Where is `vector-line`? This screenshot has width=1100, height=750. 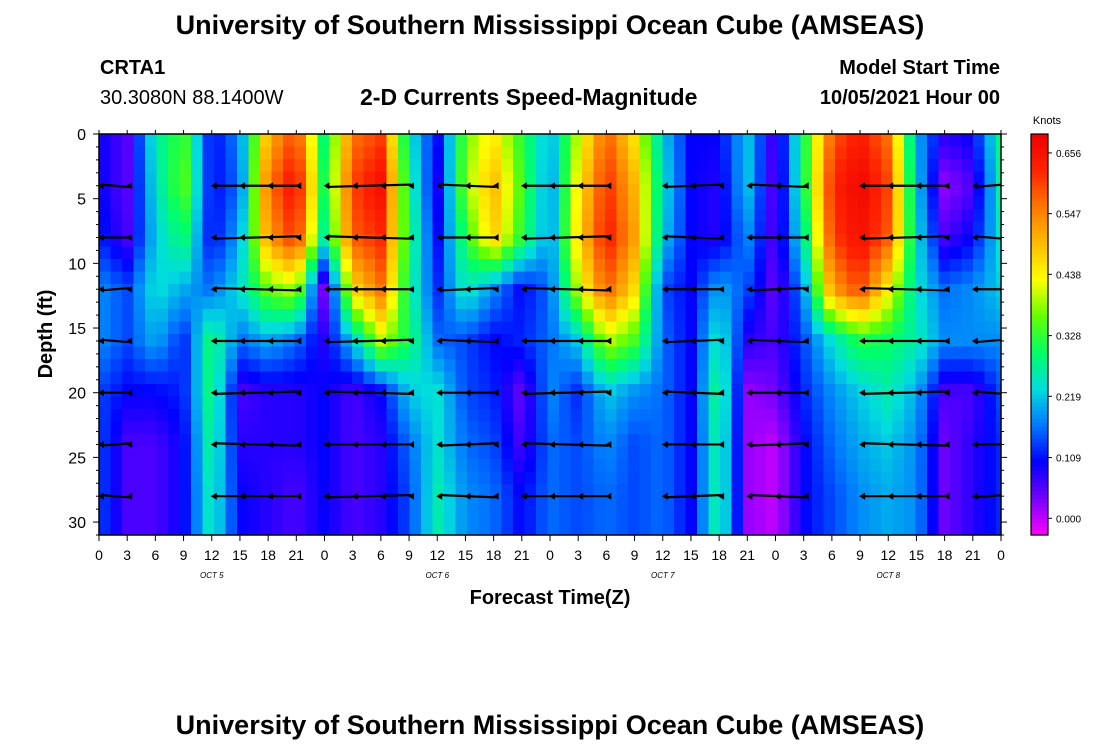 vector-line is located at coordinates (369, 186).